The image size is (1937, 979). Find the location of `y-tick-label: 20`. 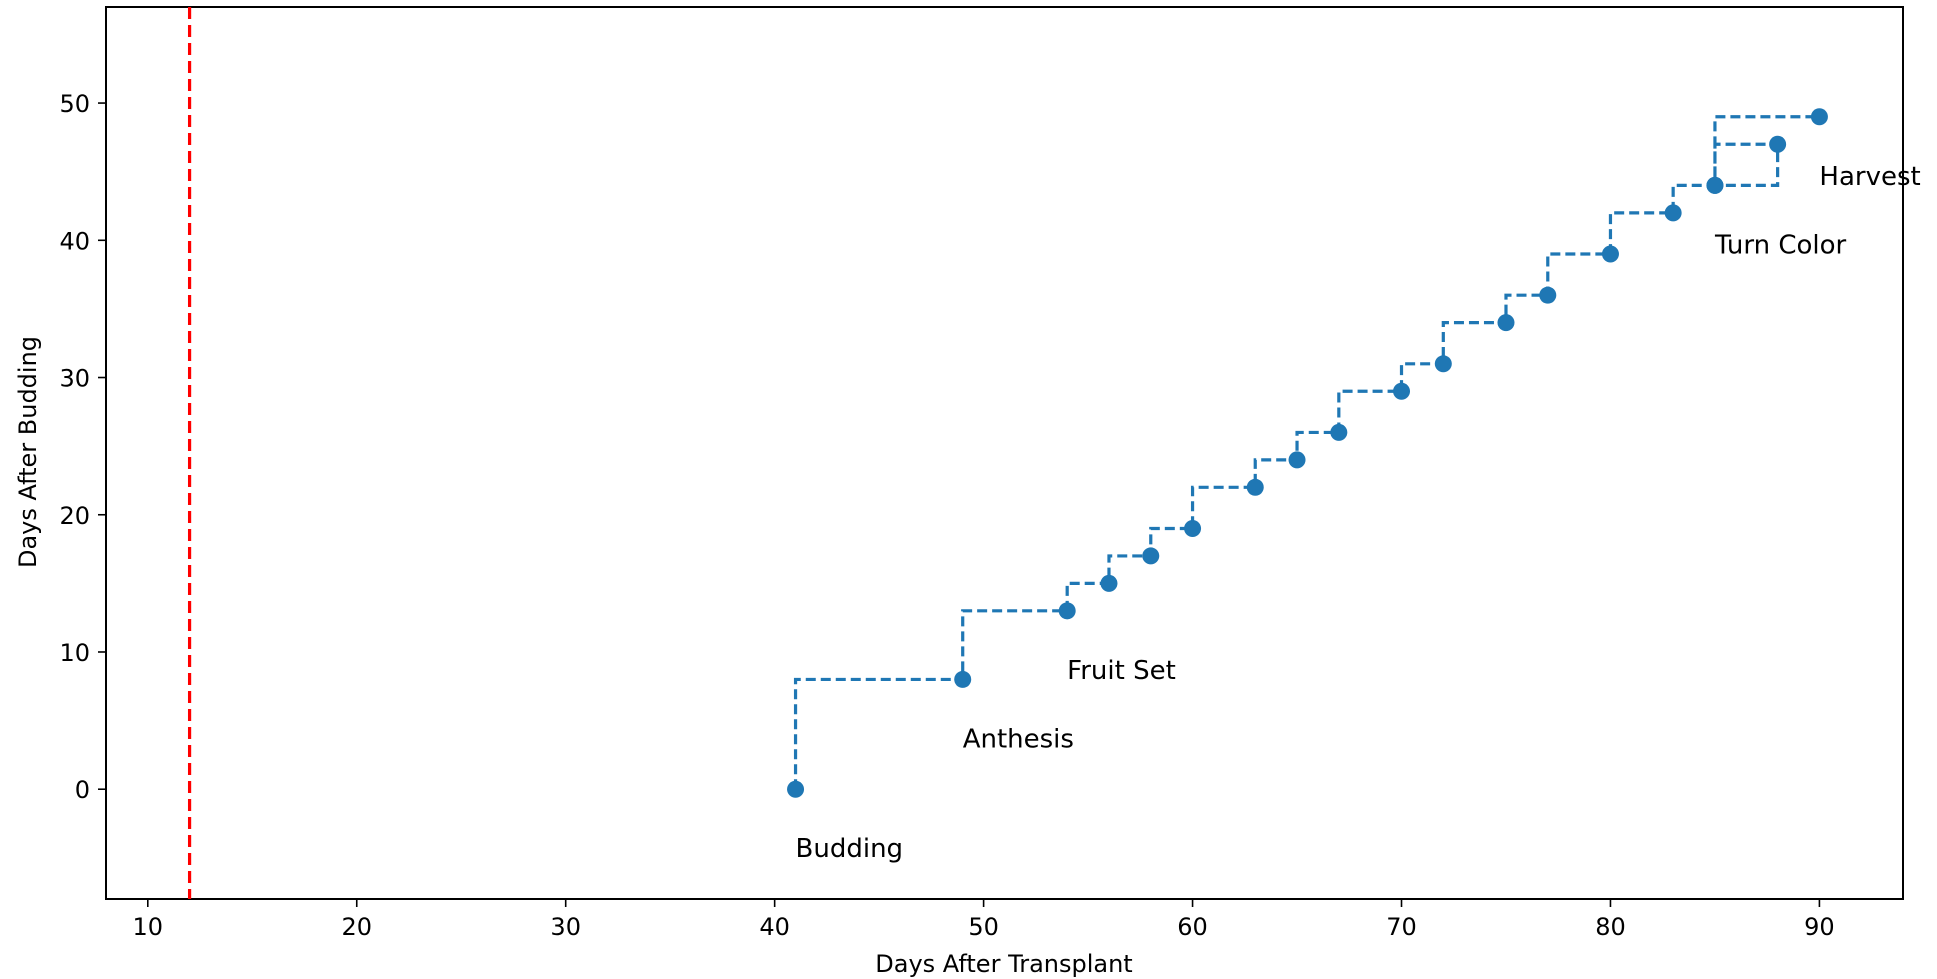

y-tick-label: 20 is located at coordinates (74, 516).